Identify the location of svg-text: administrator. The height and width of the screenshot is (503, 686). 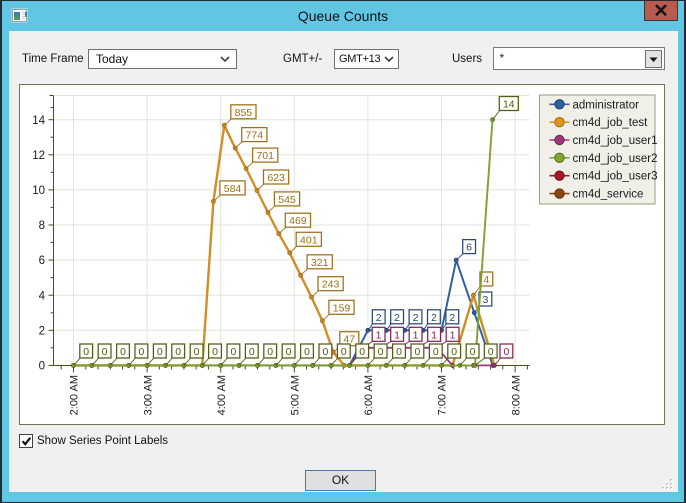
(606, 105).